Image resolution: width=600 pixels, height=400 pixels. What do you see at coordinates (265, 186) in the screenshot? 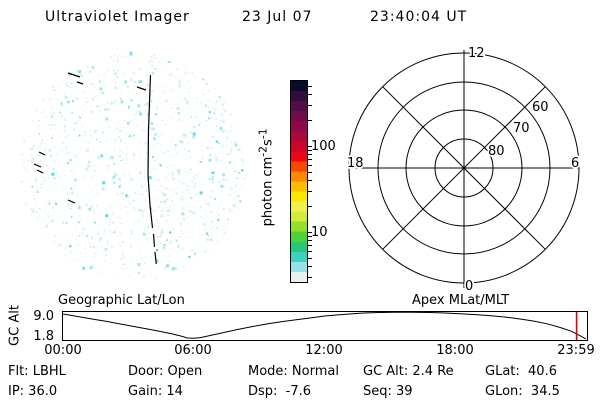
I see `colorbar-unit-label: photon cm-2s-1` at bounding box center [265, 186].